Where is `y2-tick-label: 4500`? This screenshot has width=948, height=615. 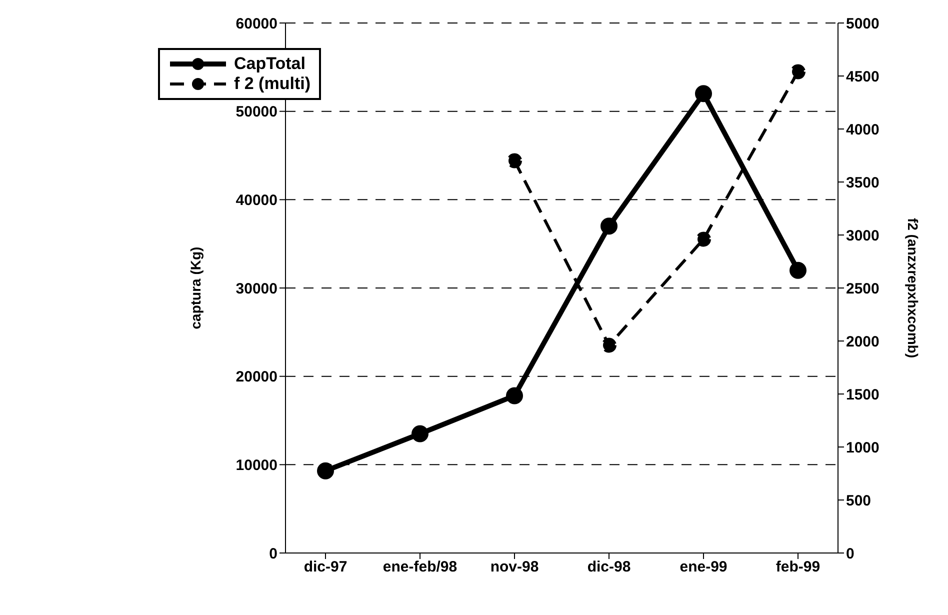
y2-tick-label: 4500 is located at coordinates (863, 77).